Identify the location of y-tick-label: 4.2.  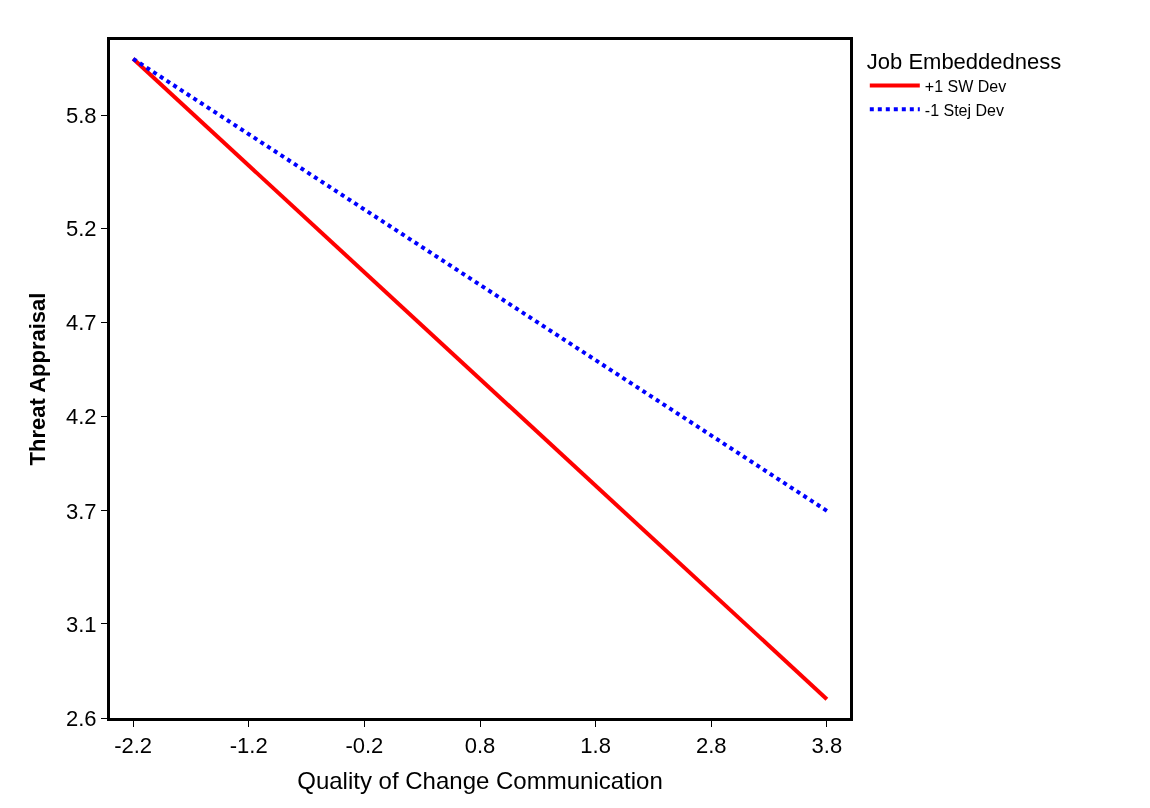
(81, 417).